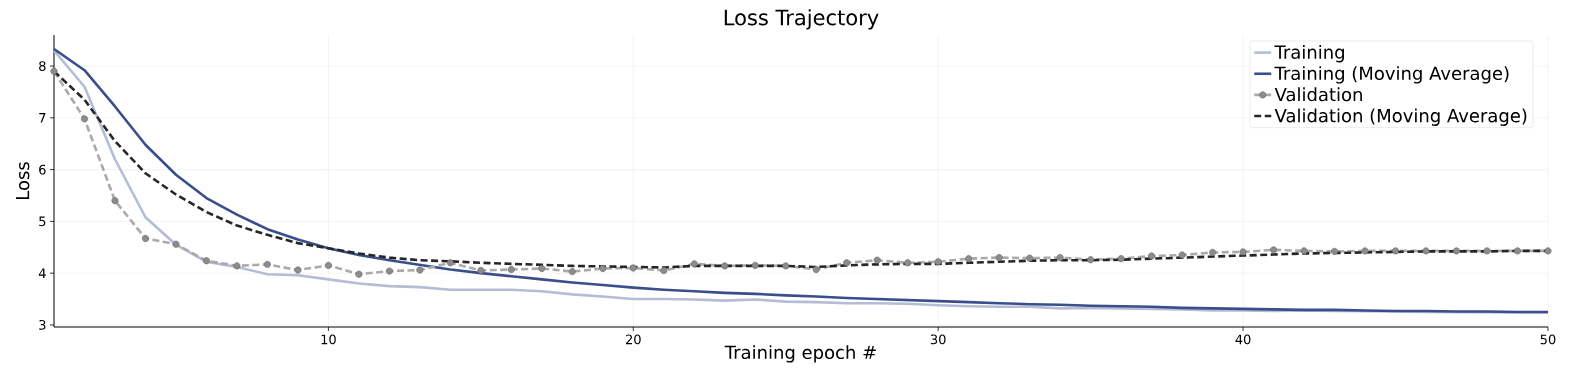 The width and height of the screenshot is (1590, 390). Describe the element at coordinates (938, 339) in the screenshot. I see `x-tick-label: 30` at that location.